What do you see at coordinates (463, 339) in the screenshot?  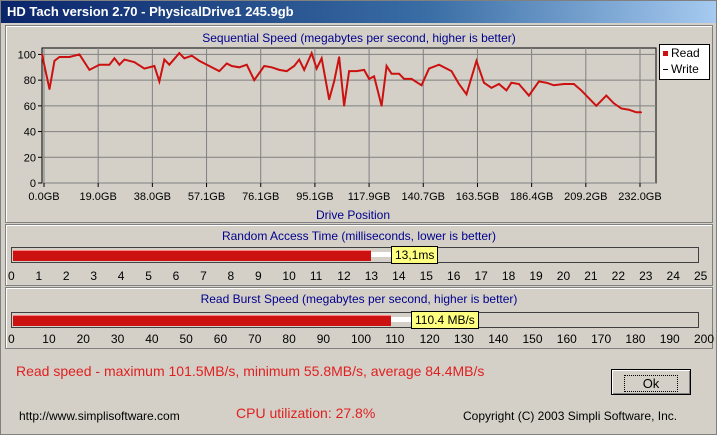 I see `scale-tick-label: 130` at bounding box center [463, 339].